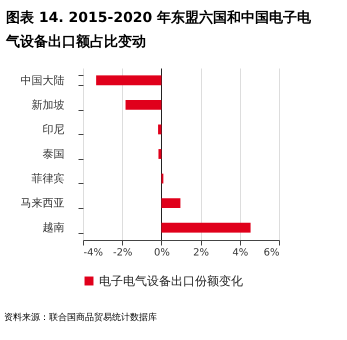  Describe the element at coordinates (171, 281) in the screenshot. I see `legend-label: 电子电气设备出口份额变化` at that location.